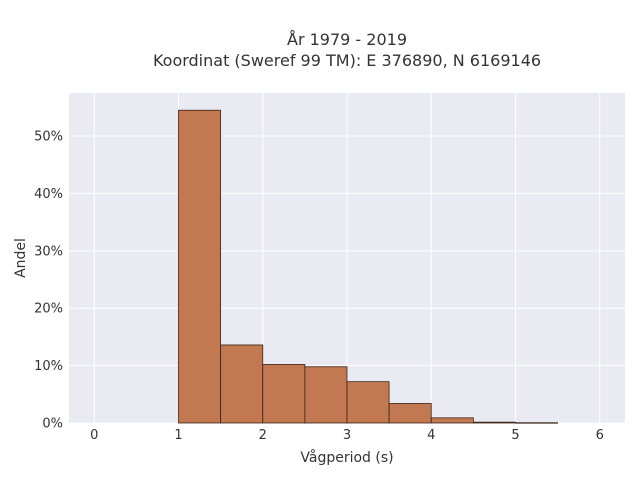  Describe the element at coordinates (48, 137) in the screenshot. I see `y-tick-label-5: 50%` at that location.